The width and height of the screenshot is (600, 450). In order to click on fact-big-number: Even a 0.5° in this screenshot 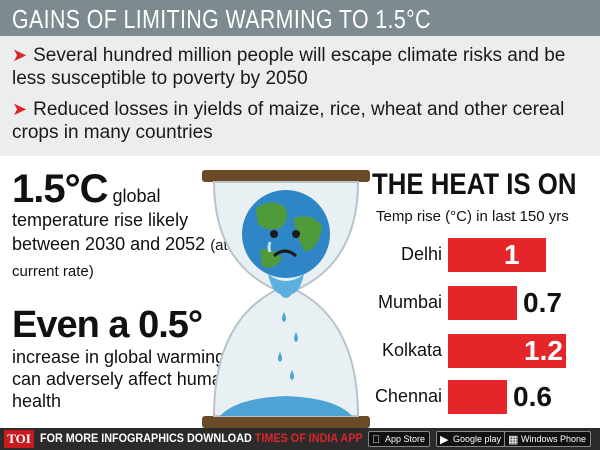, I will do `click(107, 325)`.